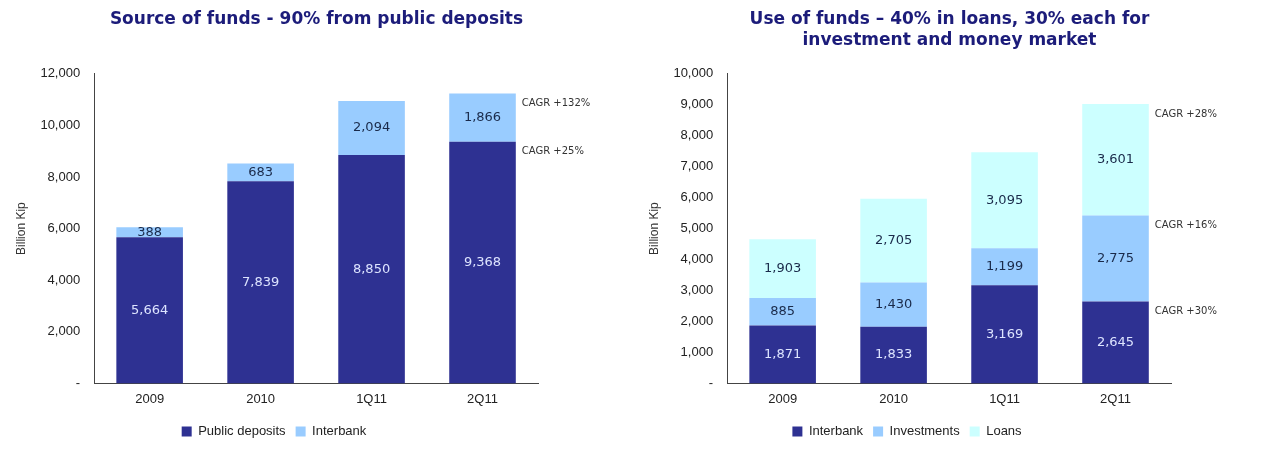  I want to click on data-label: 3,095, so click(1004, 199).